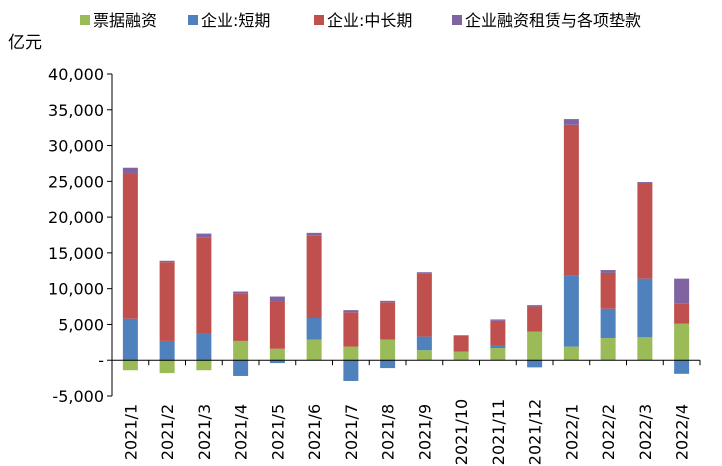 The image size is (722, 466). I want to click on y-tick-label: 5,000, so click(81, 324).